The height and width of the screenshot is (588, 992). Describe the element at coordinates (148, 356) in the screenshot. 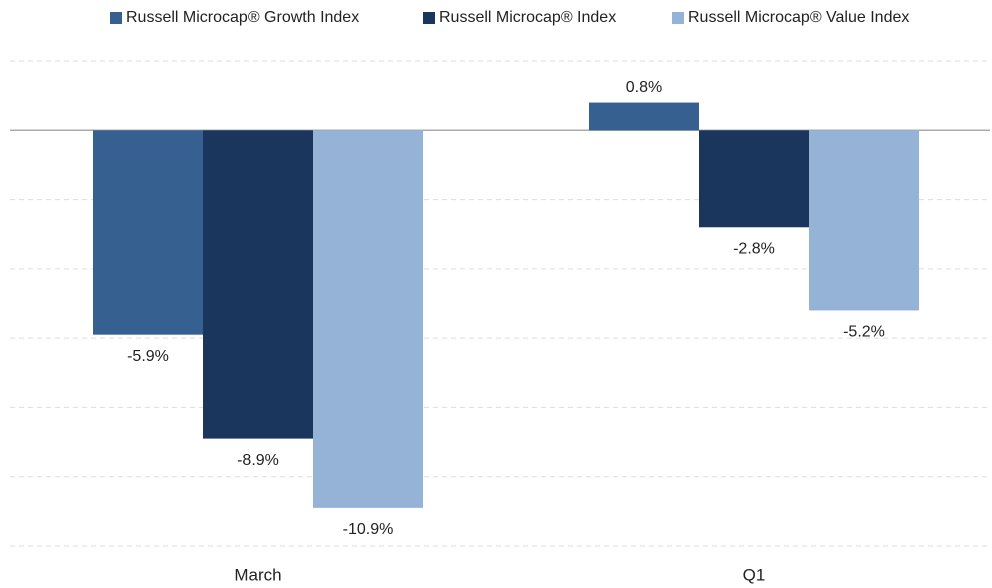

I see `data-label: -5.9%` at that location.